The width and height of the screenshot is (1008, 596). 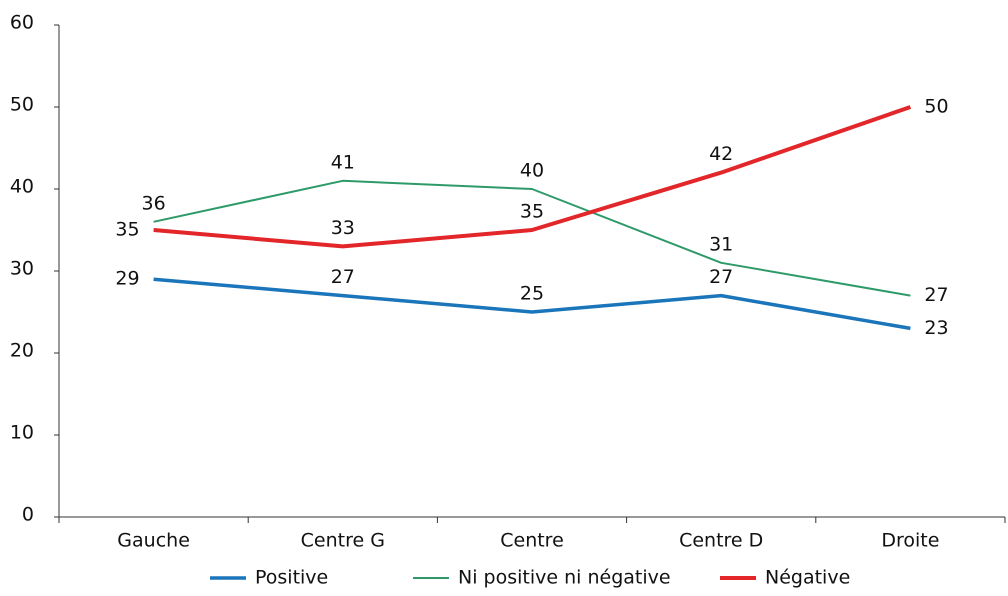 What do you see at coordinates (532, 294) in the screenshot?
I see `value-label: 25` at bounding box center [532, 294].